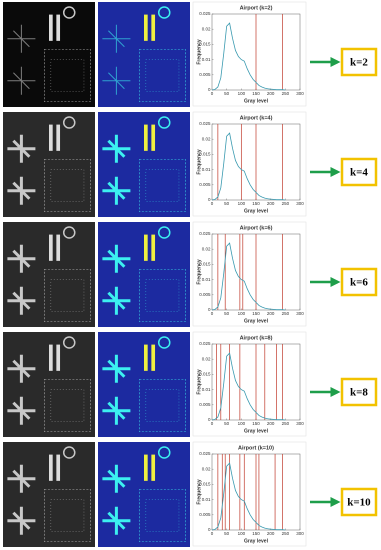 The image size is (381, 550). Describe the element at coordinates (256, 448) in the screenshot. I see `chart-title: Airport (k=10)` at that location.